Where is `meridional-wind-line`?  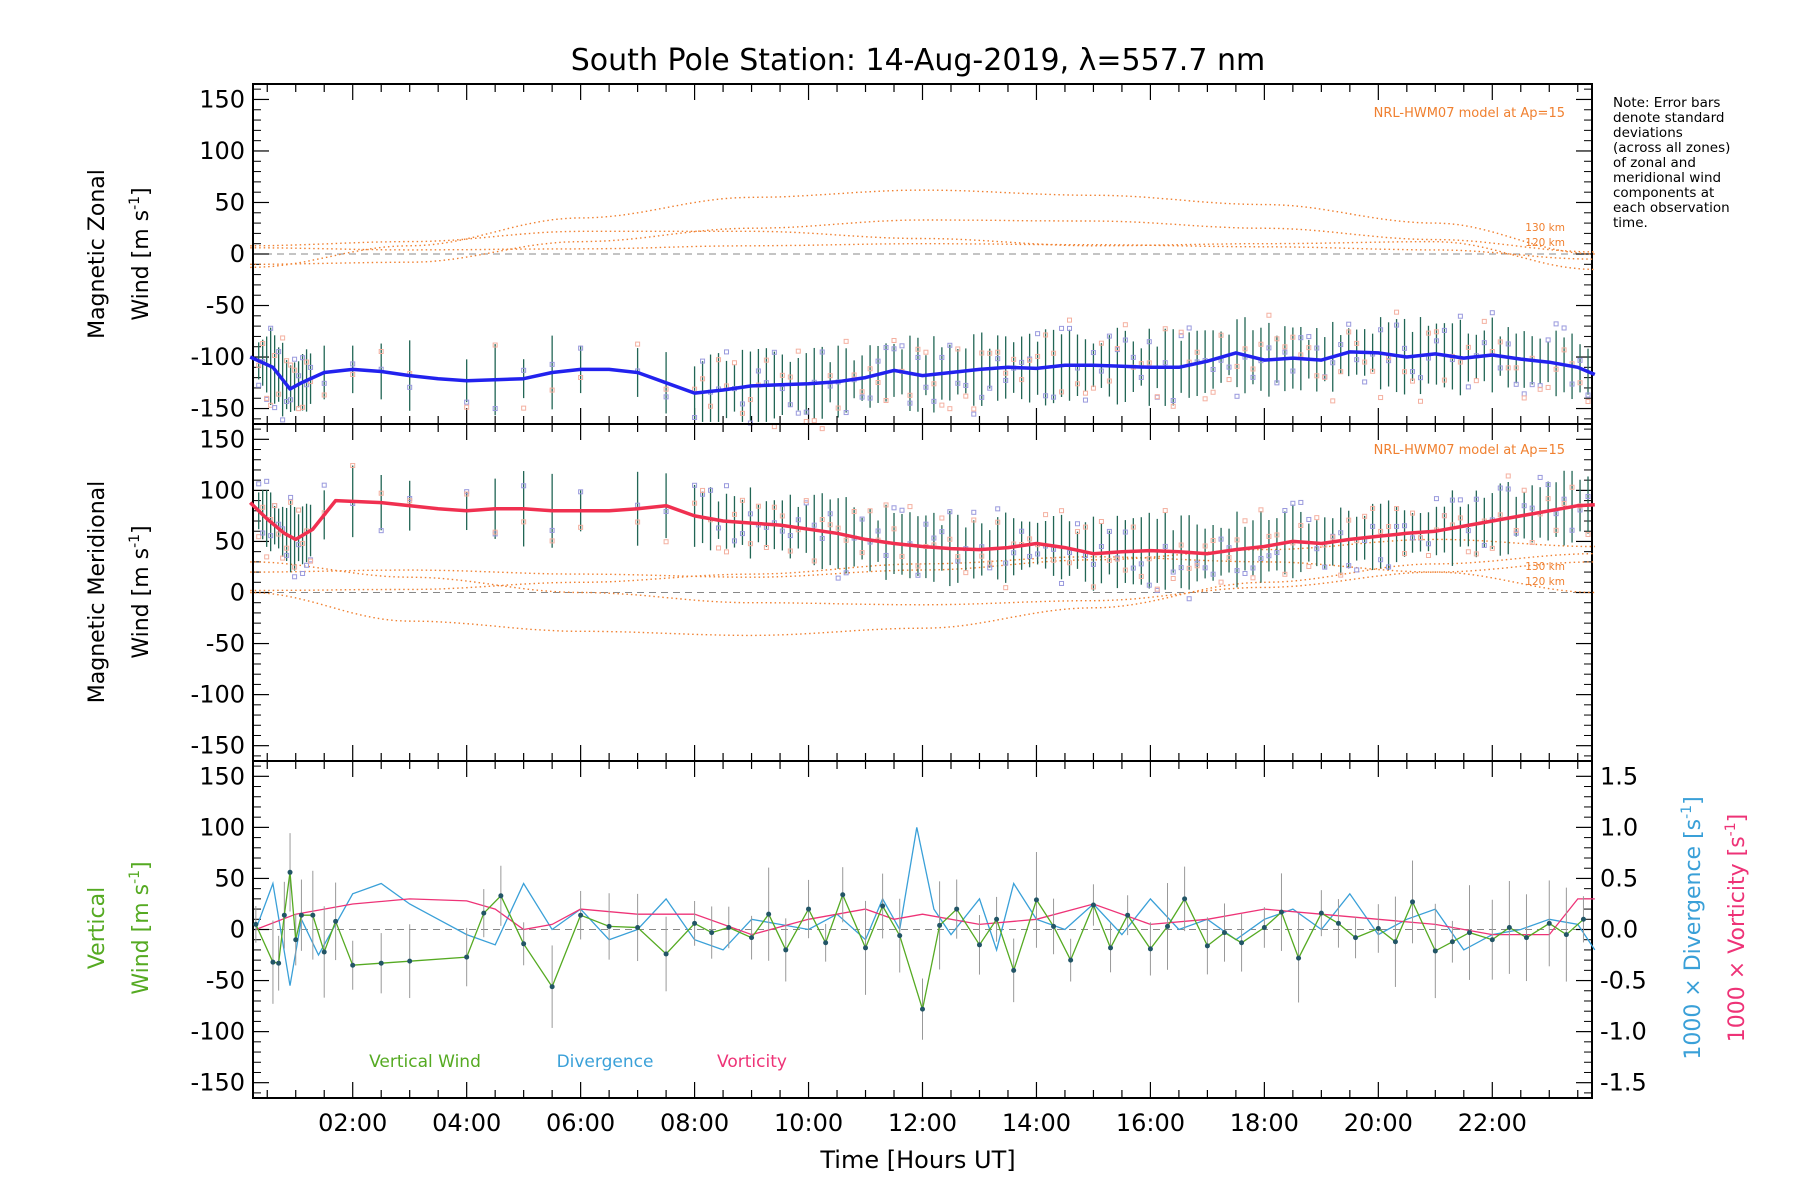
meridional-wind-line is located at coordinates (921, 527).